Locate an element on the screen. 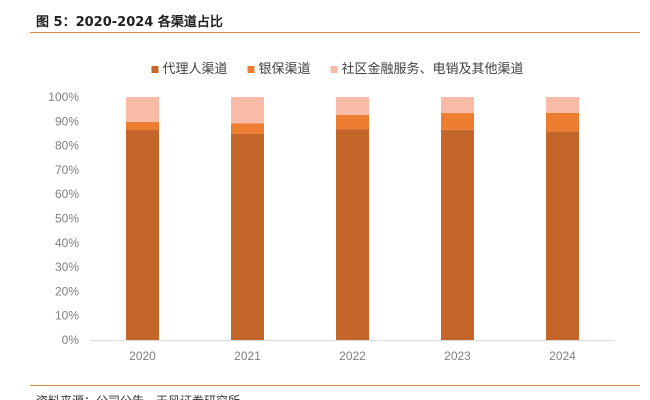  x-axis: 2020 2021 2022 2023 2024 is located at coordinates (352, 351).